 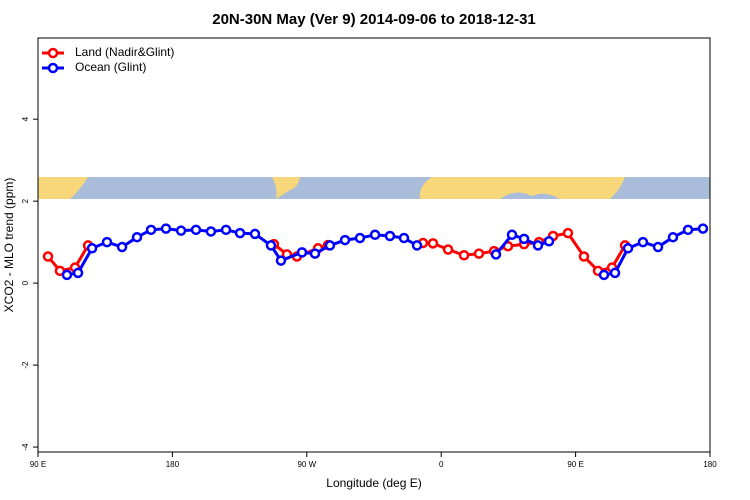 What do you see at coordinates (373, 483) in the screenshot?
I see `x-axis-label: Longitude (deg E)` at bounding box center [373, 483].